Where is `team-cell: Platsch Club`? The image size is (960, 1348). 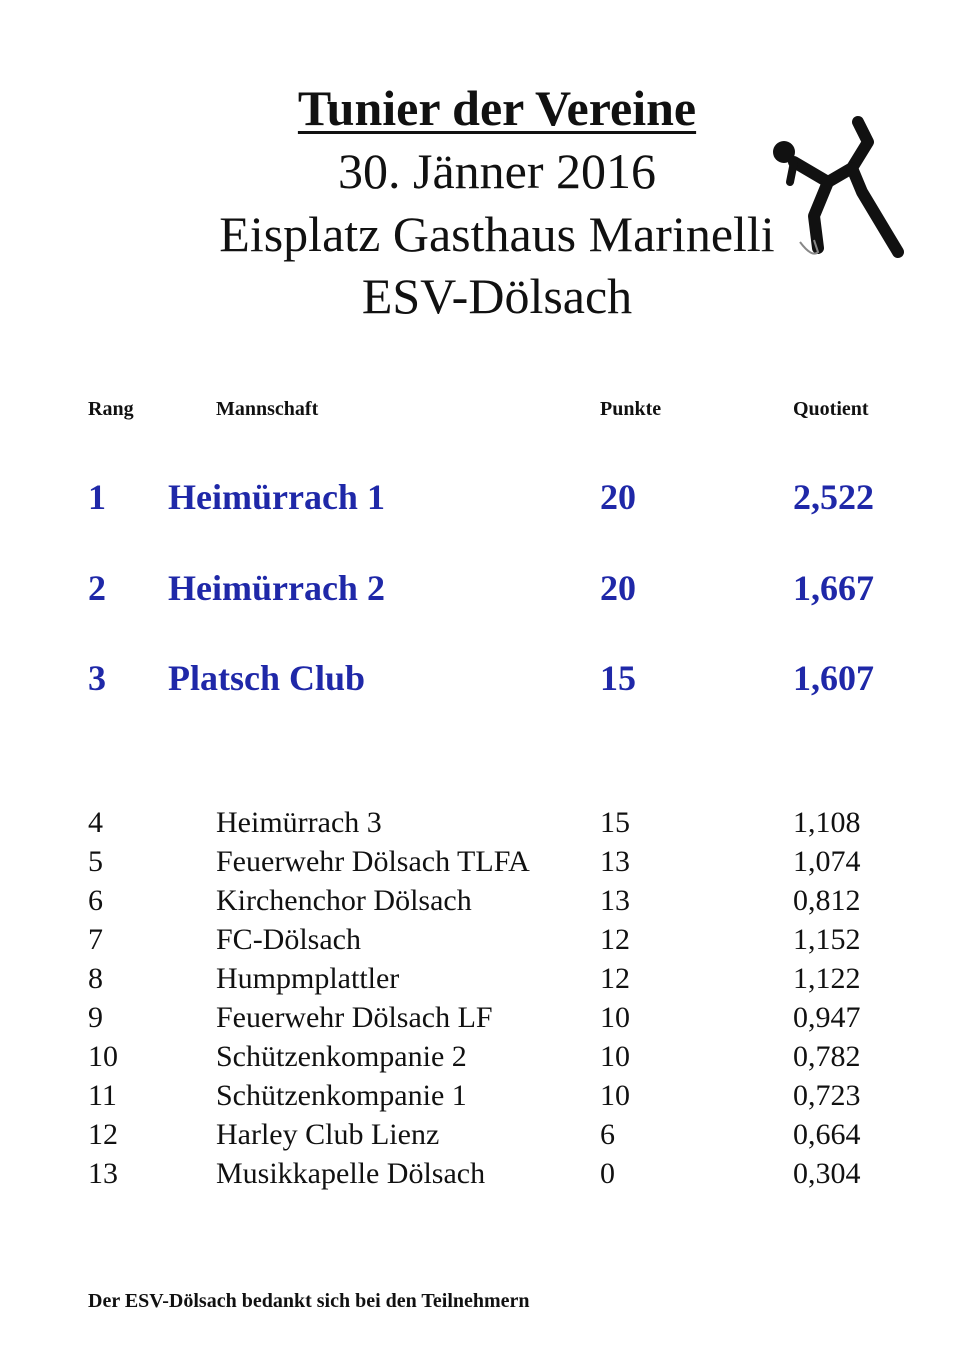
team-cell: Platsch Club is located at coordinates (267, 678).